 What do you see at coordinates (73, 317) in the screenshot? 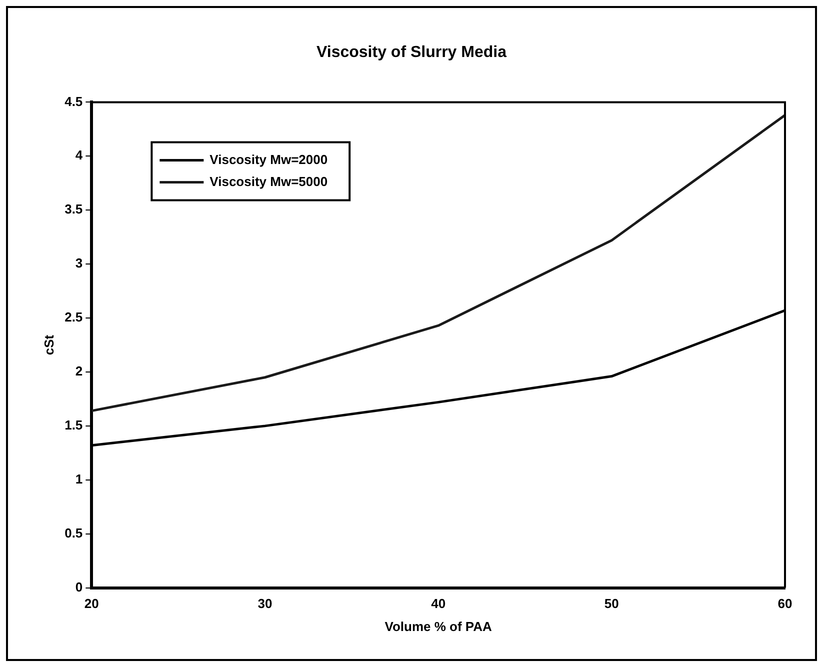
I see `y-tick-label: 2.5` at bounding box center [73, 317].